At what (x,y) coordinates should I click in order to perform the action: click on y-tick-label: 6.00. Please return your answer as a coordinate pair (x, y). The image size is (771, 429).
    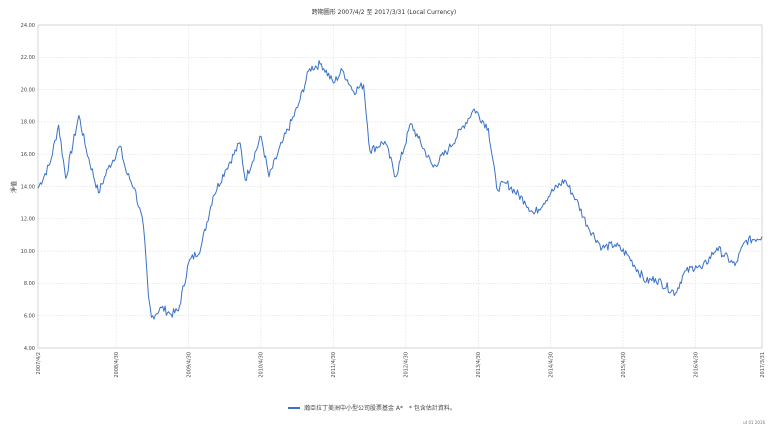
    Looking at the image, I should click on (29, 317).